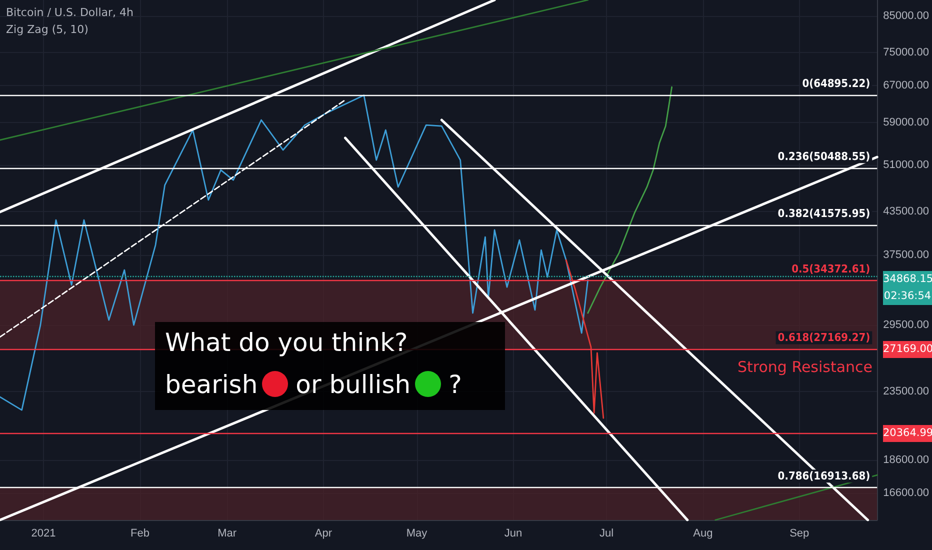  Describe the element at coordinates (907, 433) in the screenshot. I see `text: 20364.99` at that location.